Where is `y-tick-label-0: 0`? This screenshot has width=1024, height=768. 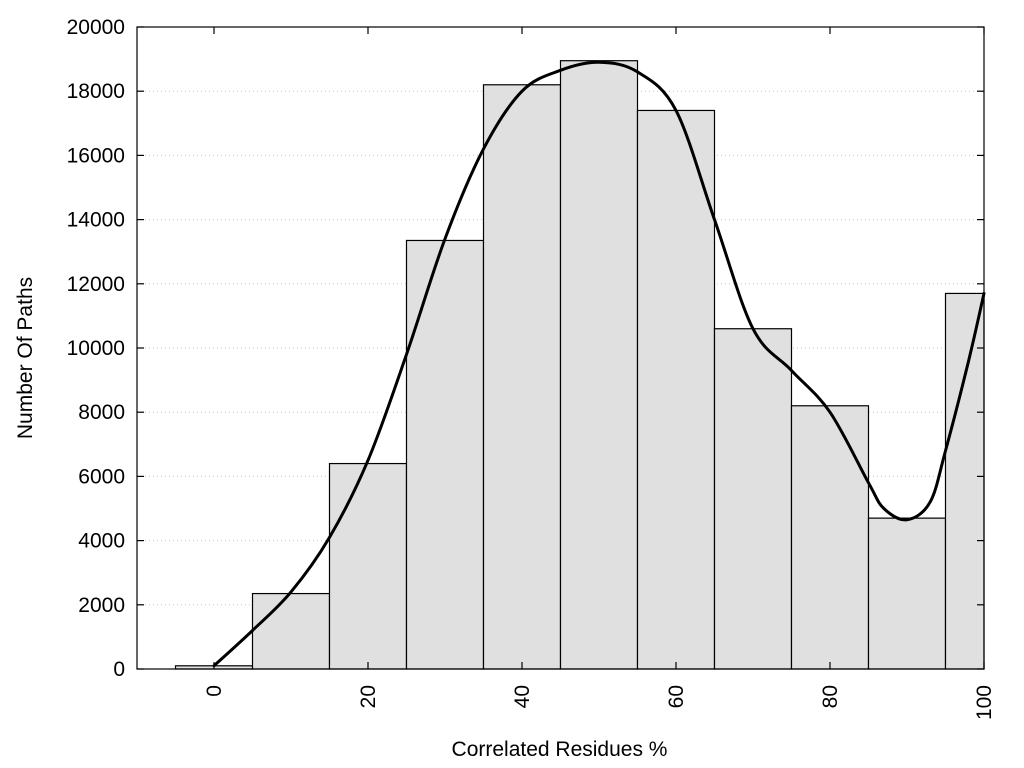
y-tick-label-0: 0 is located at coordinates (119, 669).